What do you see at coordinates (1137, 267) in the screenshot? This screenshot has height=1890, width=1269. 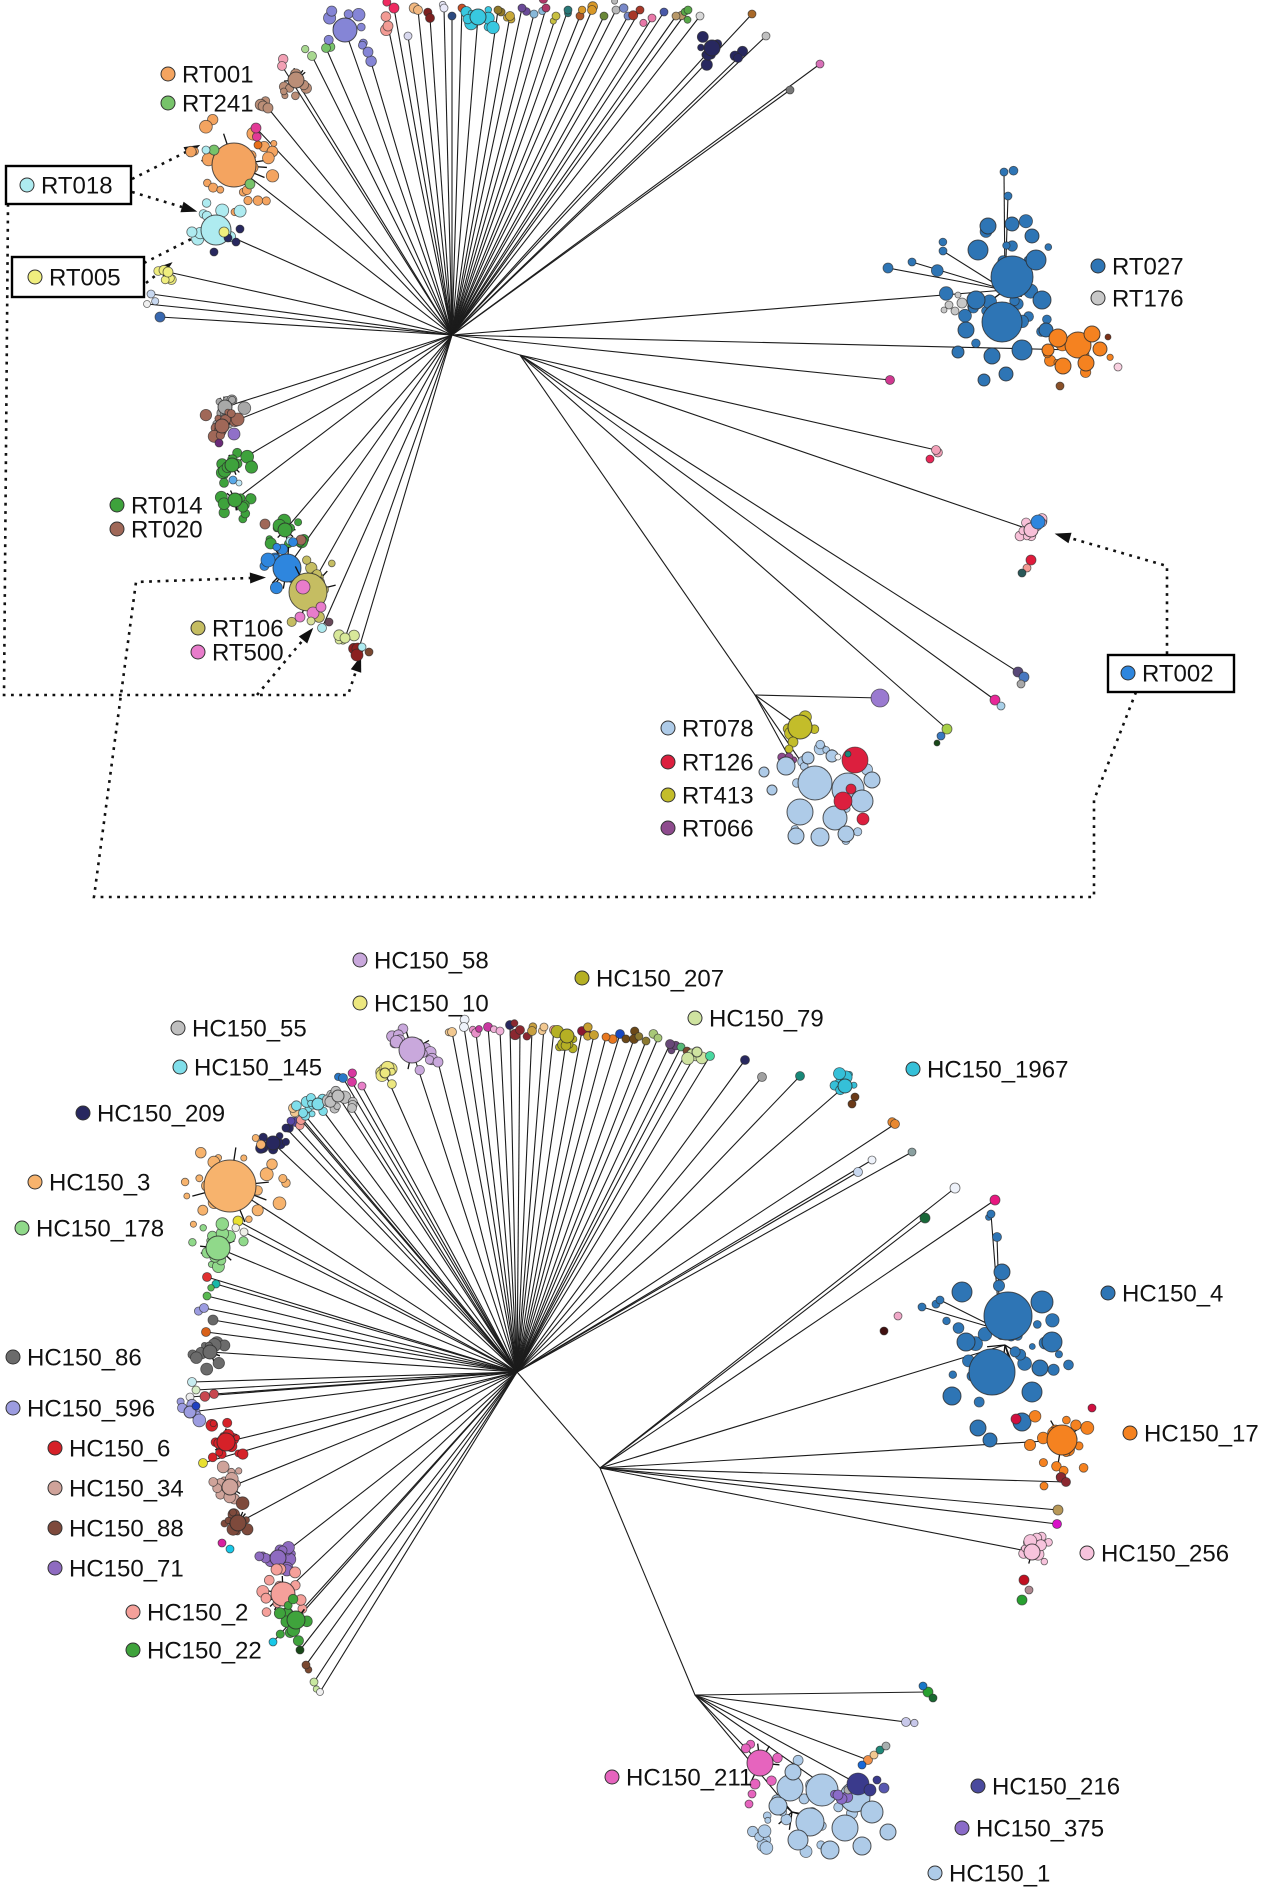 I see `legend-item-RT027: RT027` at bounding box center [1137, 267].